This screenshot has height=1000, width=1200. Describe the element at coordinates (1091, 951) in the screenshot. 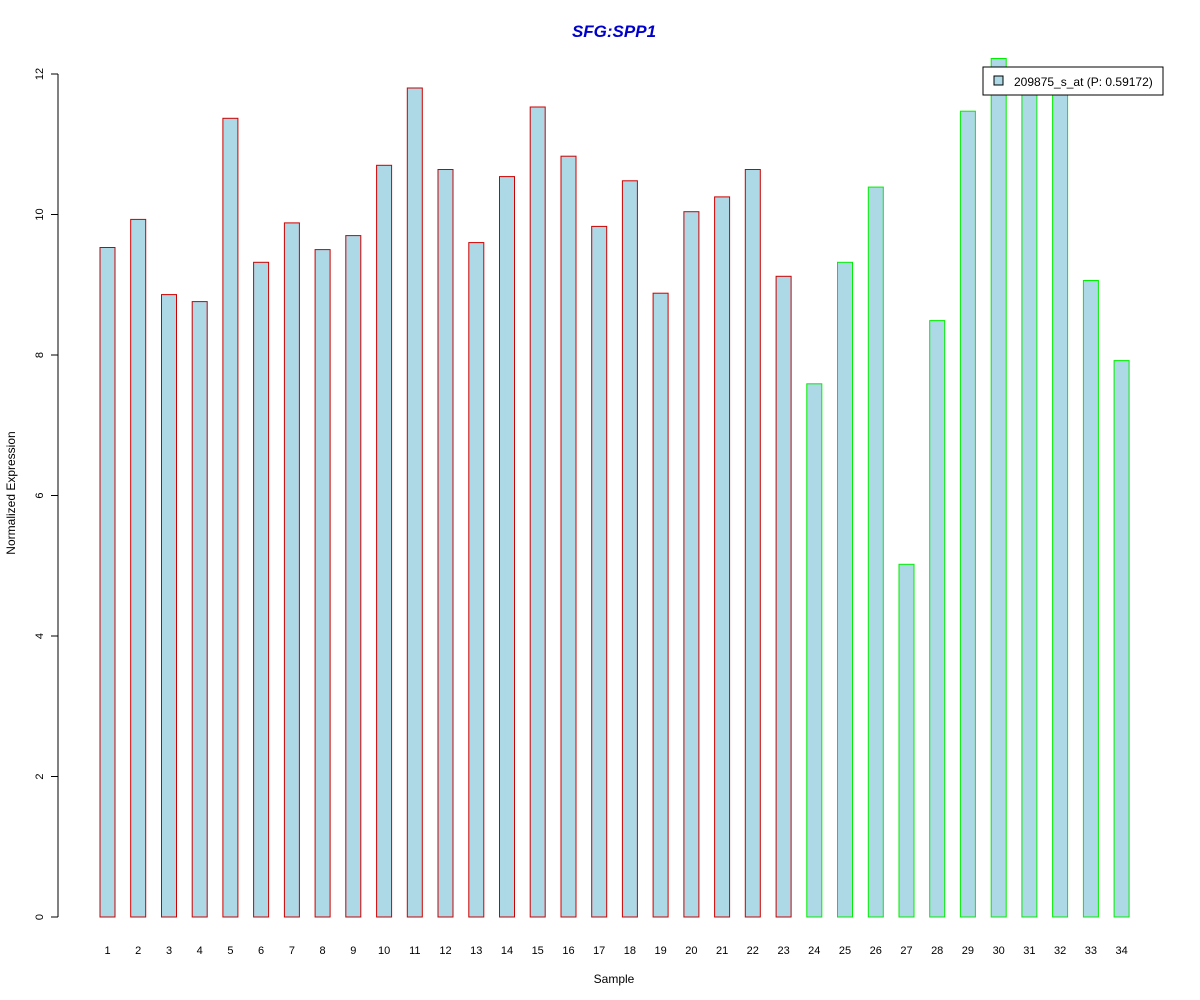

I see `x-tick-label: 33` at that location.